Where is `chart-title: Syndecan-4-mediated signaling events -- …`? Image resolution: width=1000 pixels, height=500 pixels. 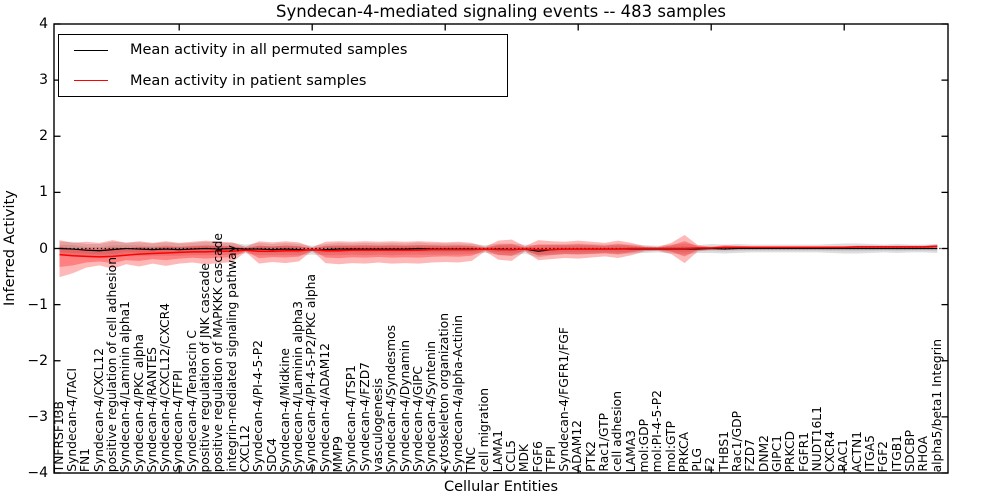
chart-title: Syndecan-4-mediated signaling events -- … is located at coordinates (501, 11).